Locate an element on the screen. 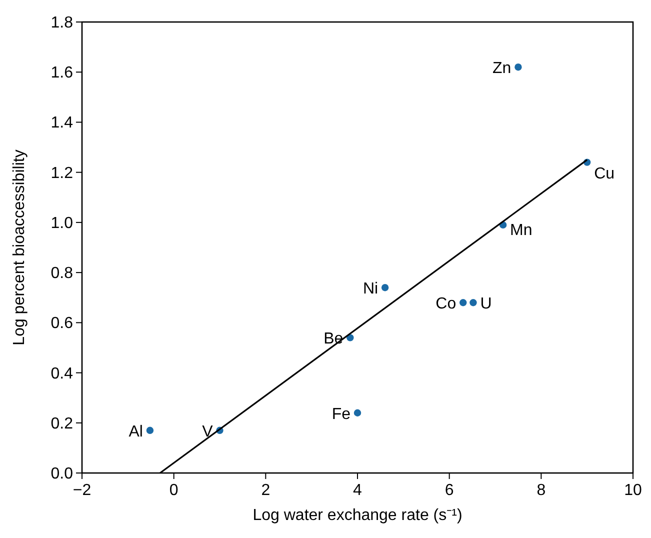 This screenshot has width=651, height=538. y-tick-label: 1.6 is located at coordinates (62, 73).